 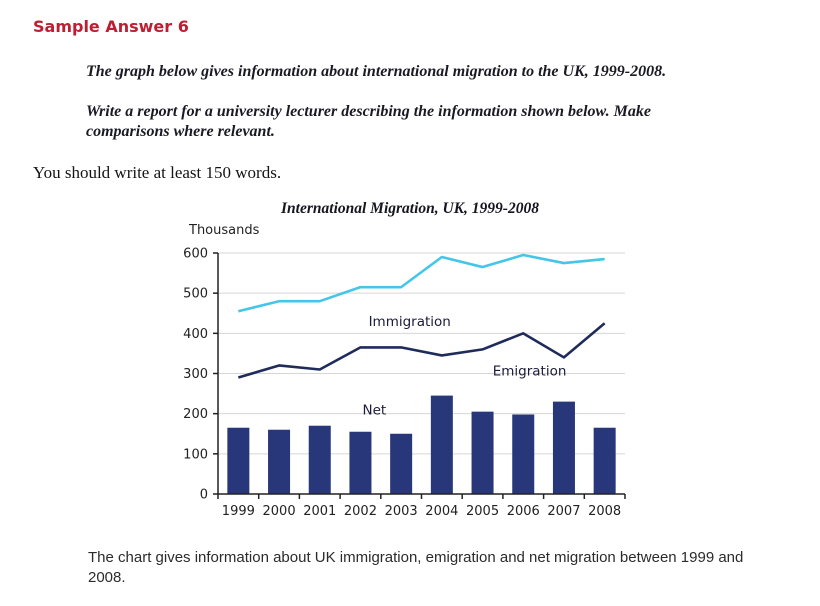 I want to click on y-tick-label: 600, so click(x=195, y=254).